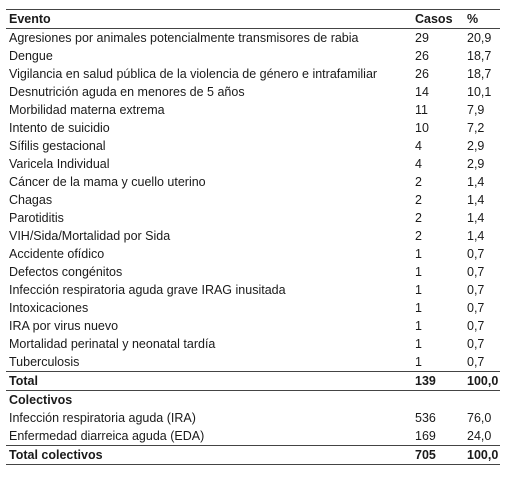  What do you see at coordinates (422, 92) in the screenshot?
I see `cases-cell: 14` at bounding box center [422, 92].